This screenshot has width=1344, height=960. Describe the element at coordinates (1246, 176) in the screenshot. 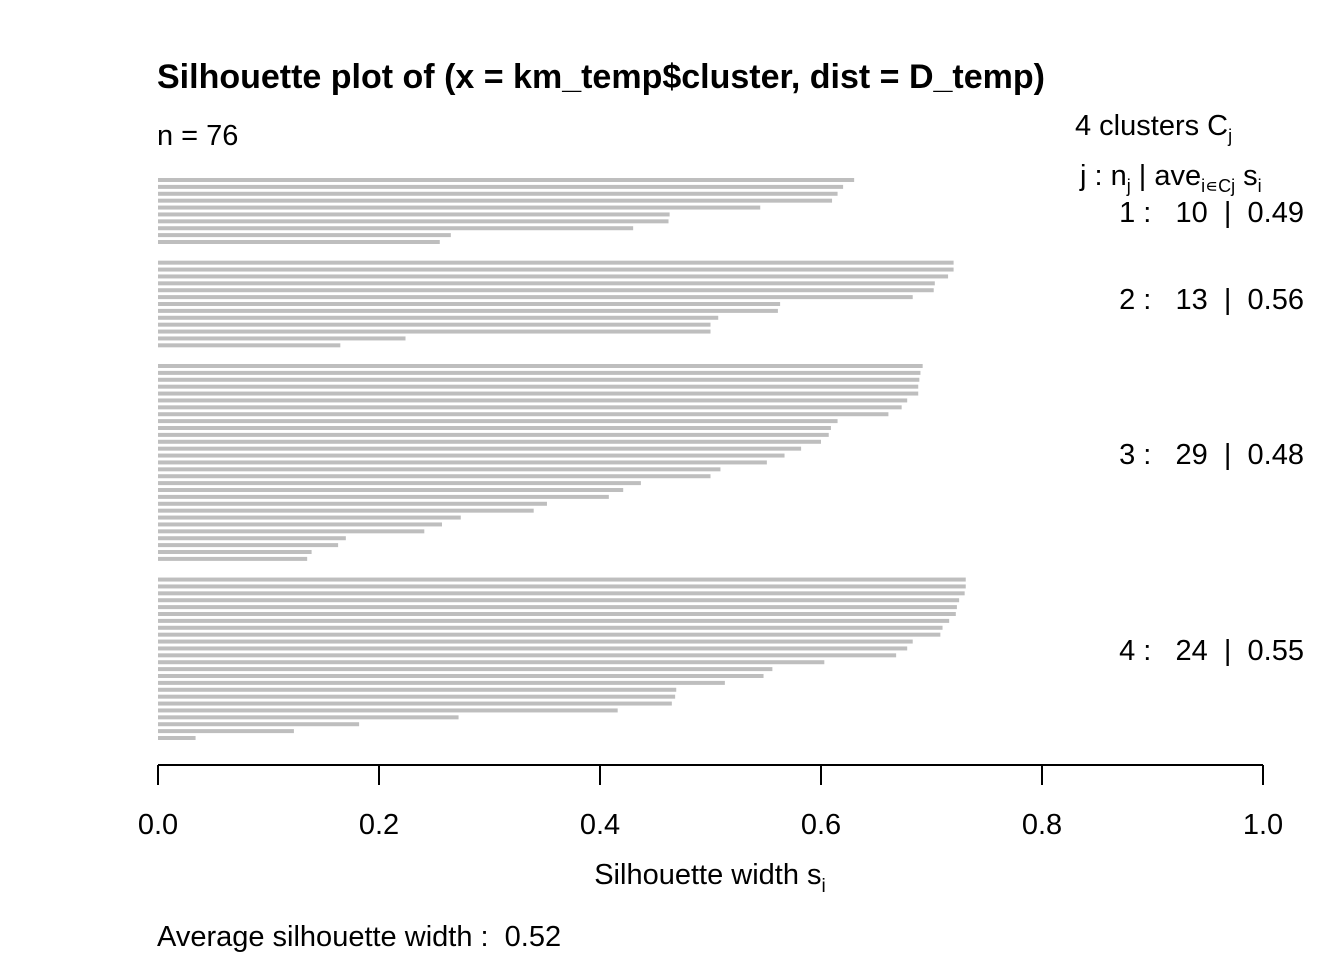

I see `legend-s-text: s` at that location.